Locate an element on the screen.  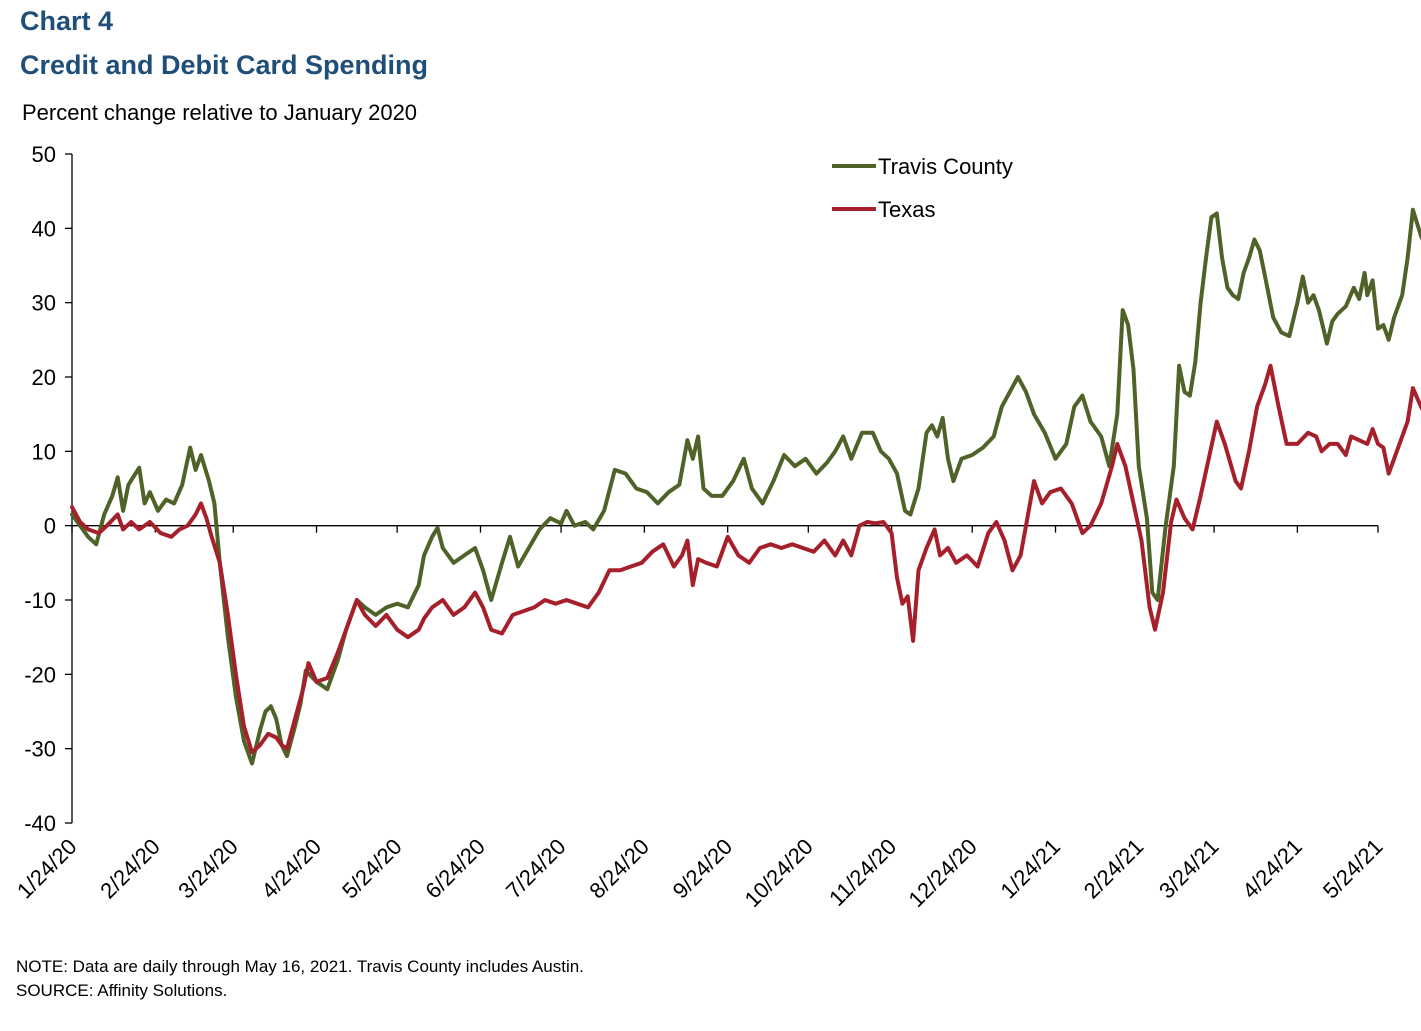
legend-label-texas: Texas is located at coordinates (906, 209).